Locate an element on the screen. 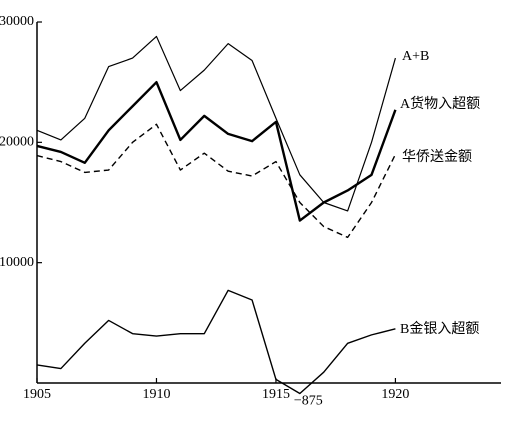  y-tick-label: 30000 is located at coordinates (17, 21).